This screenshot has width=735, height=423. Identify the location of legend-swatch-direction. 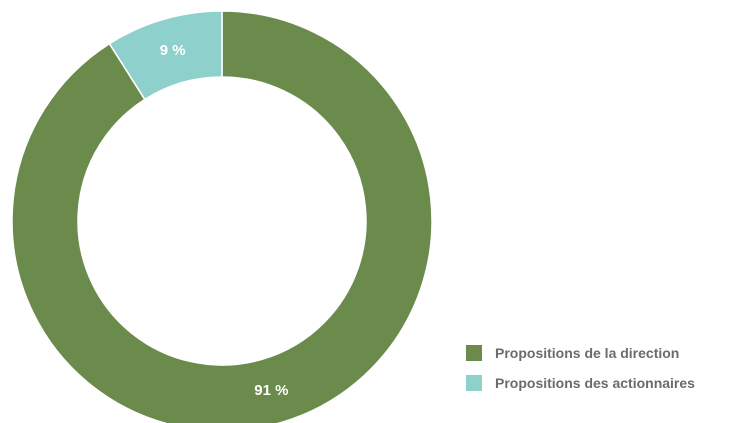
(474, 353).